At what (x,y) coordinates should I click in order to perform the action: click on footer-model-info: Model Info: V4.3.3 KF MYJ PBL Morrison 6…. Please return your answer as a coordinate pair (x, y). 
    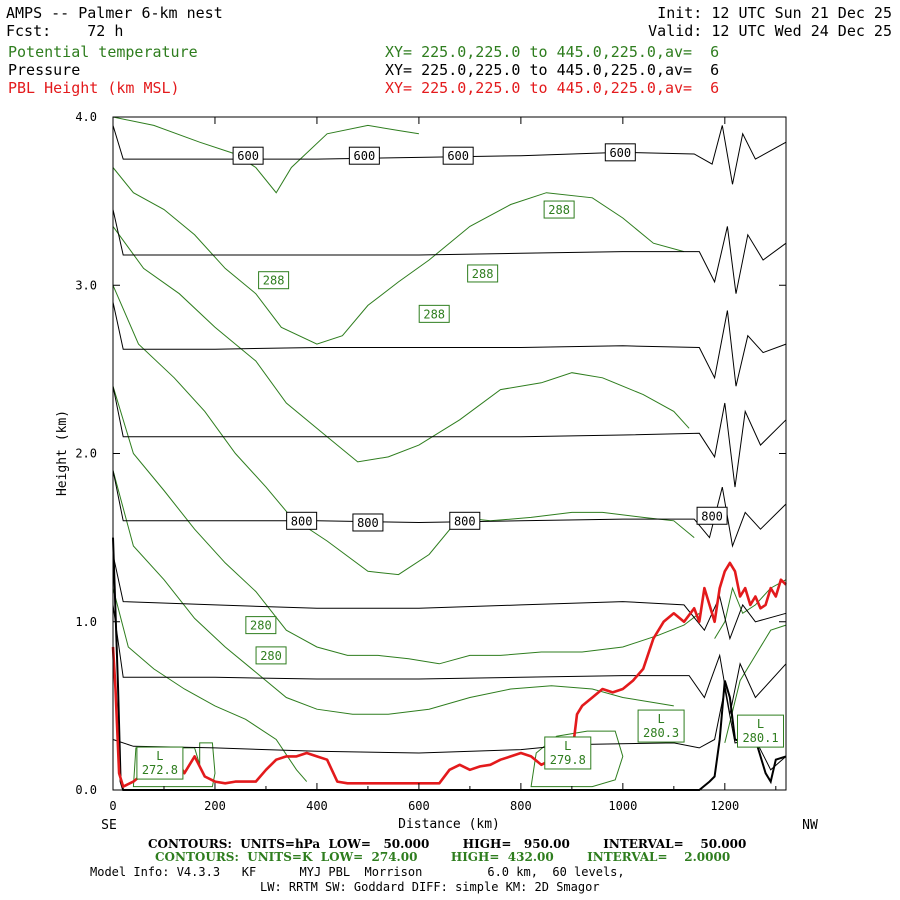
    Looking at the image, I should click on (357, 872).